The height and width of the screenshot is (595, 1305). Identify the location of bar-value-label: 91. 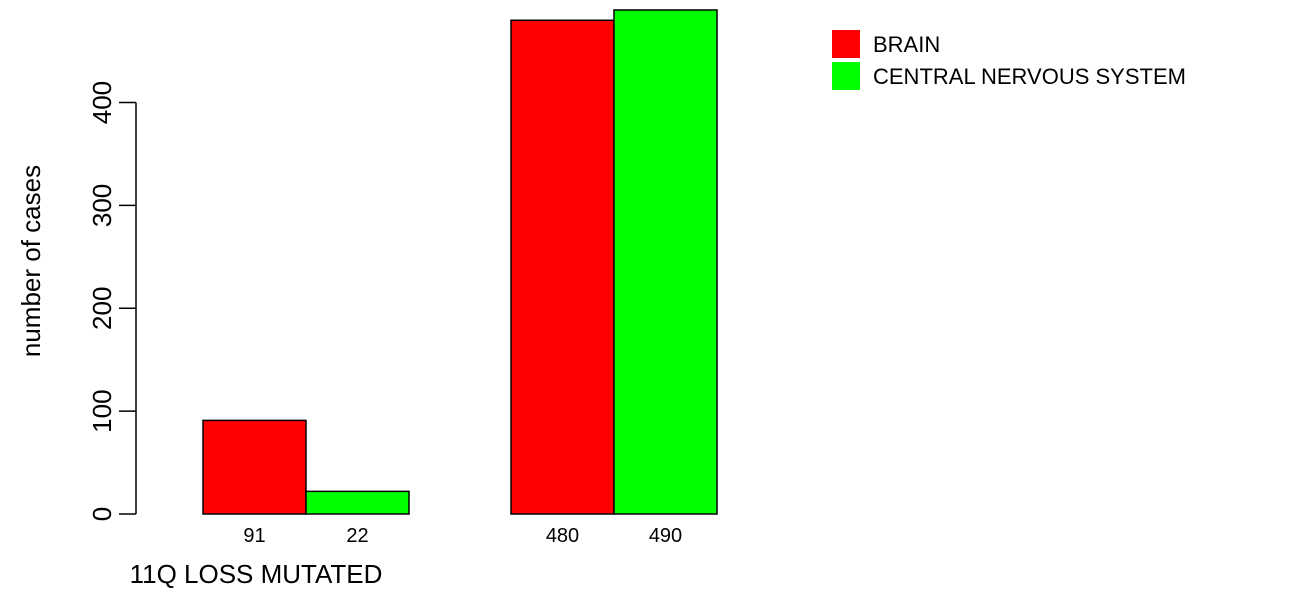
(254, 536).